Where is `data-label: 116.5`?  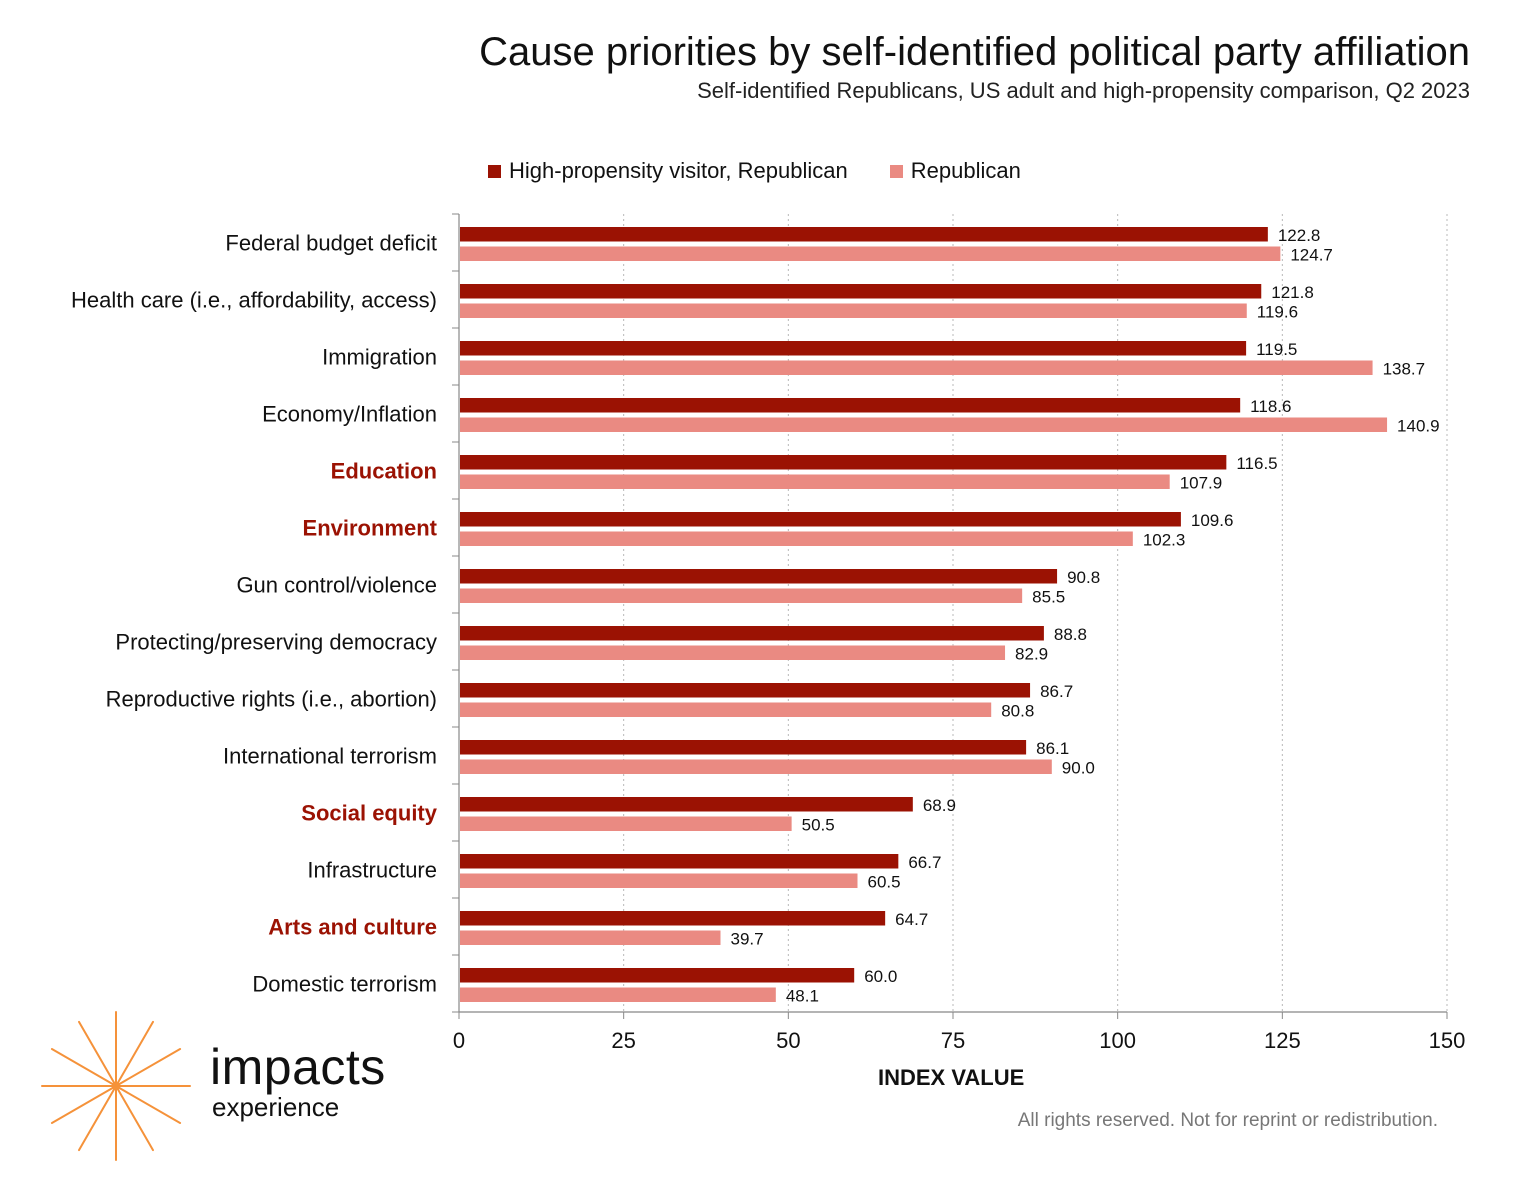
data-label: 116.5 is located at coordinates (1256, 463).